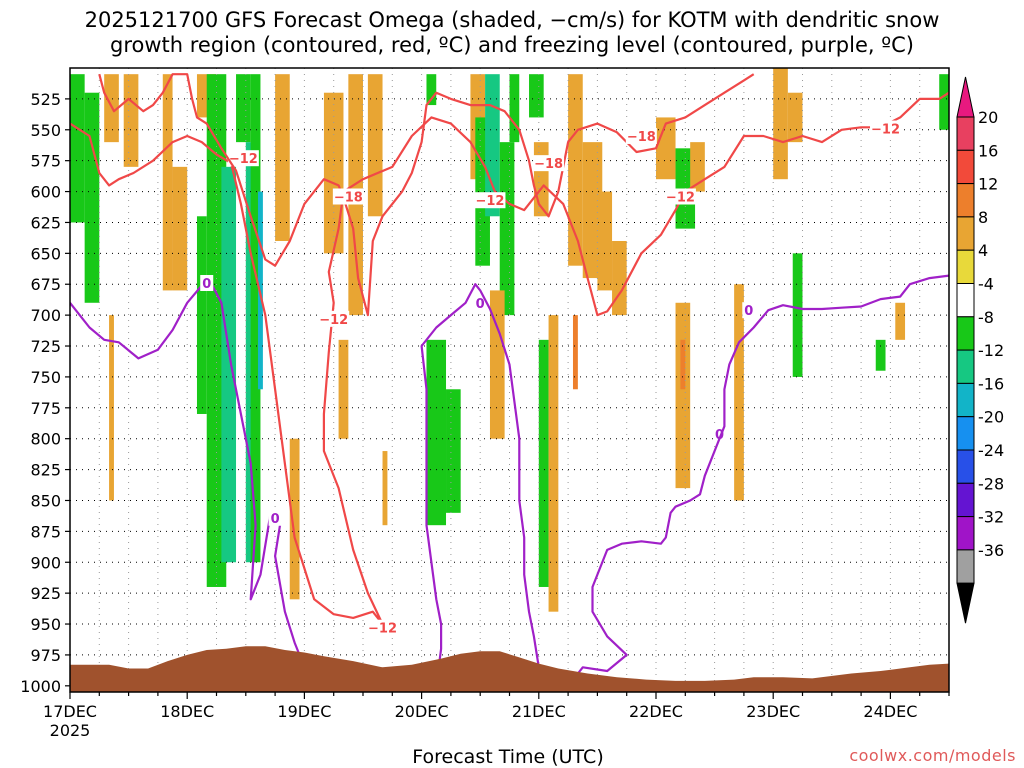 This screenshot has width=1024, height=768. I want to click on y-tick-label: 975, so click(45, 655).